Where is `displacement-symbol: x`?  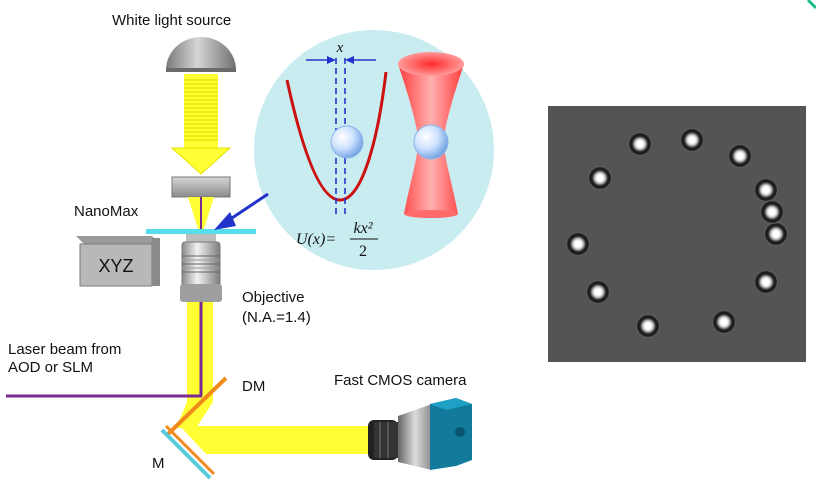 displacement-symbol: x is located at coordinates (340, 48).